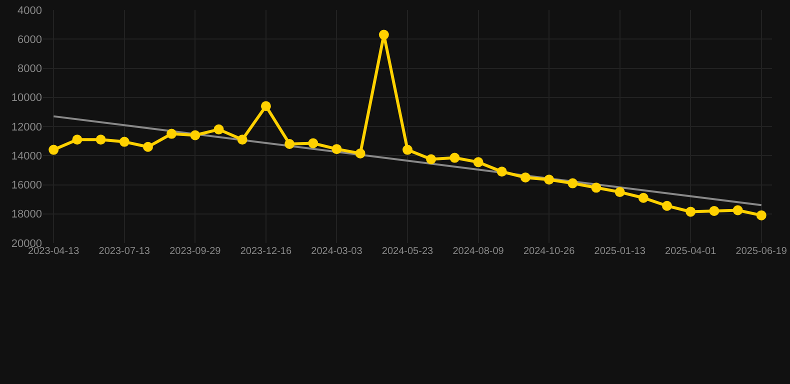 The image size is (790, 384). I want to click on x-tick-label: 2024-10-26, so click(549, 251).